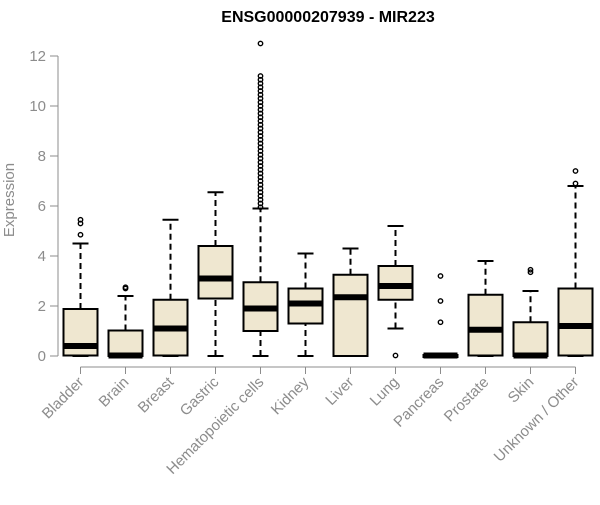  What do you see at coordinates (114, 392) in the screenshot?
I see `x-tick-label: Brain` at bounding box center [114, 392].